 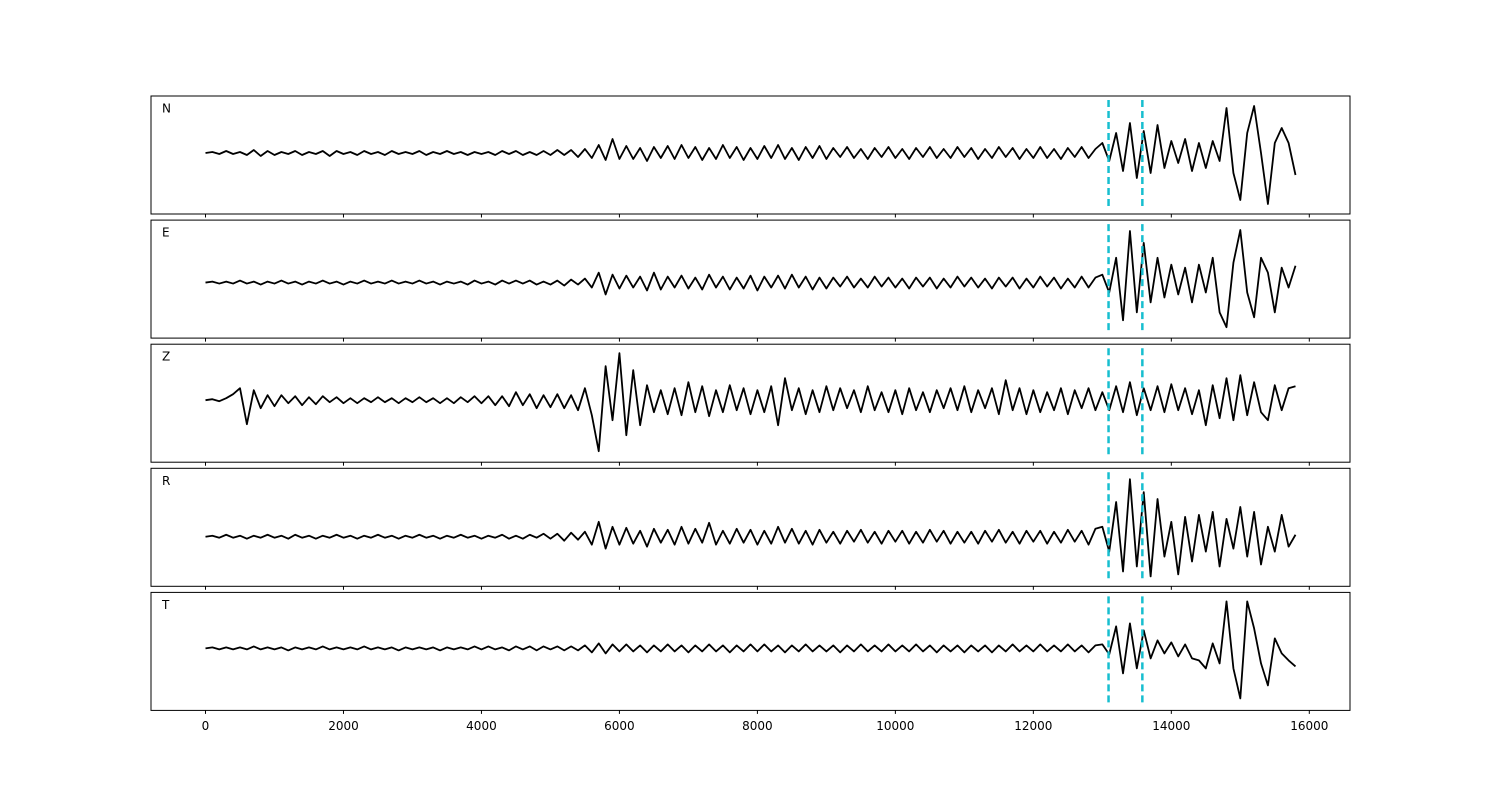 I want to click on panel-label: R, so click(x=166, y=481).